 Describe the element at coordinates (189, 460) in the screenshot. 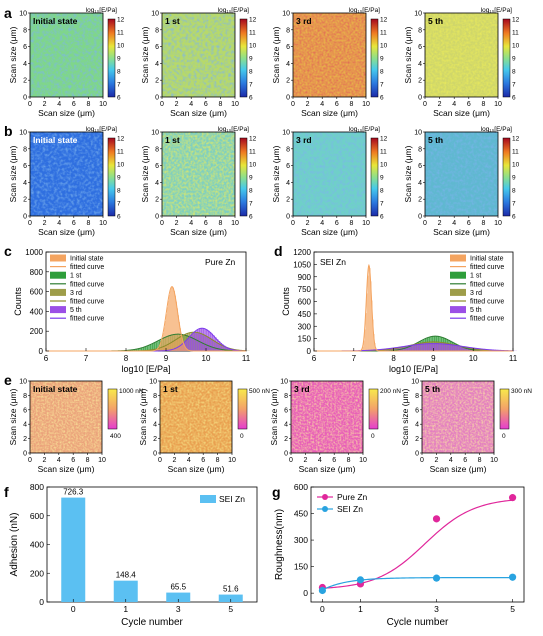

I see `map-e-1-xtick-label: 4` at that location.